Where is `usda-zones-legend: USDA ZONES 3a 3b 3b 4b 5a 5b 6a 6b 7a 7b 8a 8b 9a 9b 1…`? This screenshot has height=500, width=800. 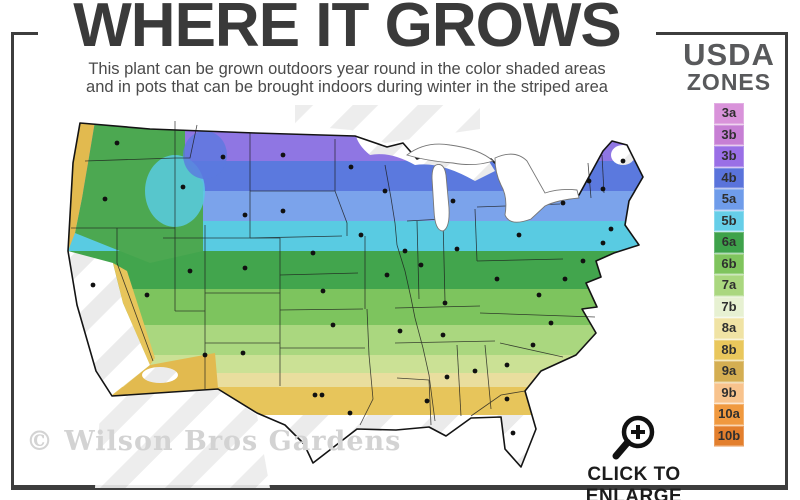 usda-zones-legend: USDA ZONES 3a 3b 3b 4b 5a 5b 6a 6b 7a 7b 8a 8b 9a 9b 1… is located at coordinates (729, 242).